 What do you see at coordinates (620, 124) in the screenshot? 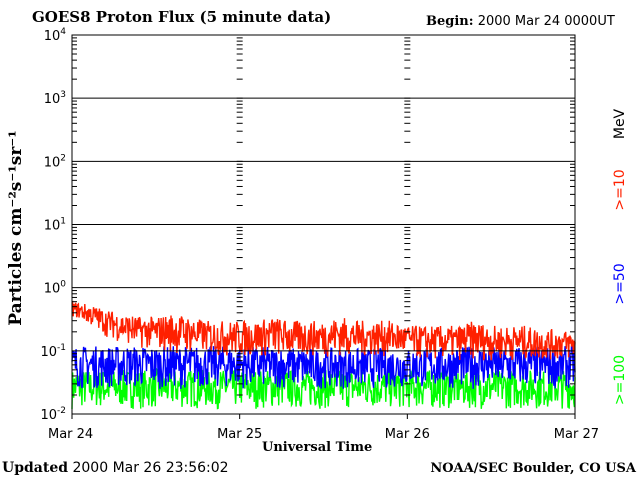
I see `legend-unit: MeV` at bounding box center [620, 124].